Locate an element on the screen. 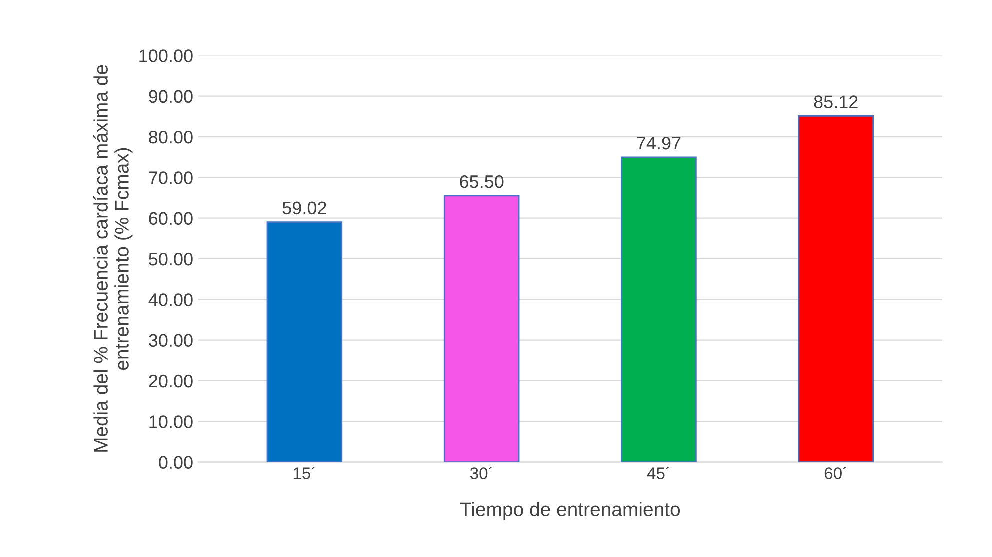 The width and height of the screenshot is (992, 557). x-tick-label: 45´ is located at coordinates (658, 473).